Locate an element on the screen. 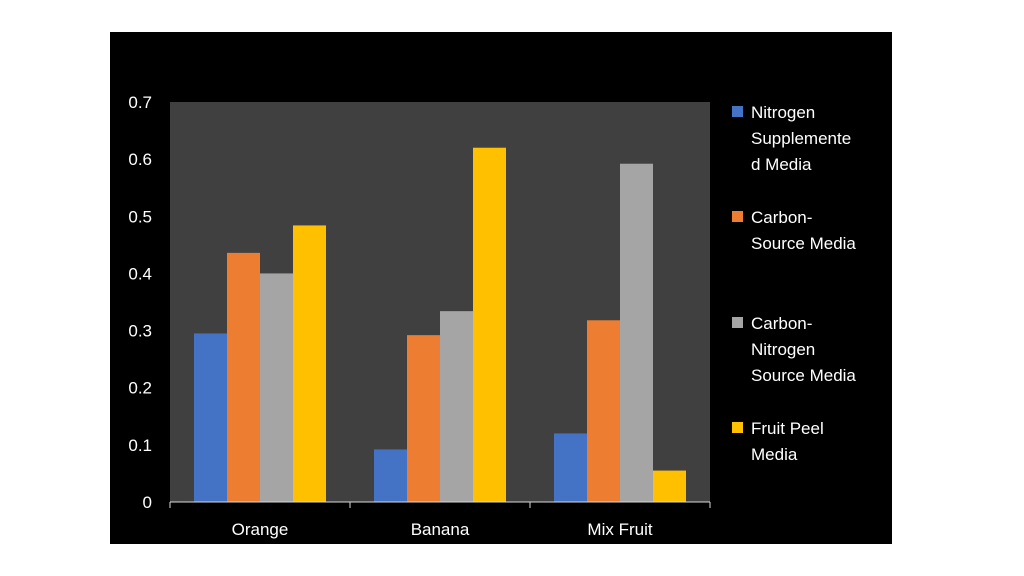 The image size is (1024, 576). y-axis: 0 0.1 0.2 0.3 0.4 0.5 0.6 0.7 is located at coordinates (140, 302).